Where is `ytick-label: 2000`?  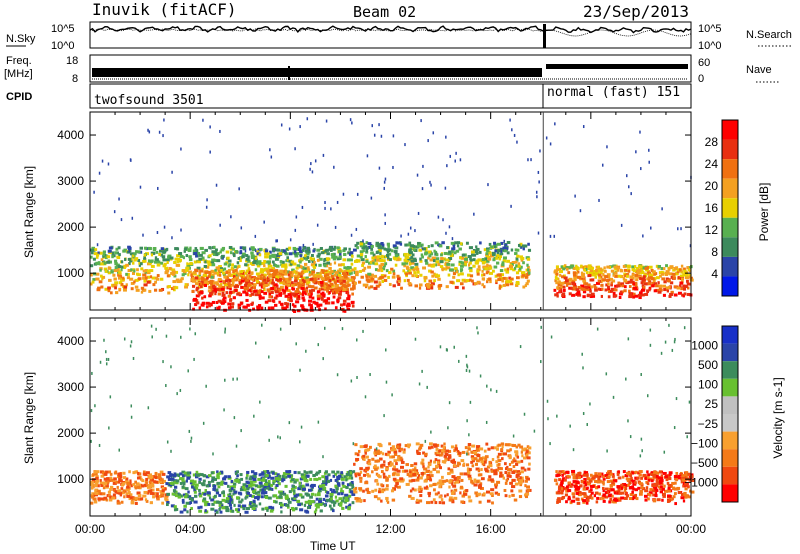
ytick-label: 2000 is located at coordinates (70, 227).